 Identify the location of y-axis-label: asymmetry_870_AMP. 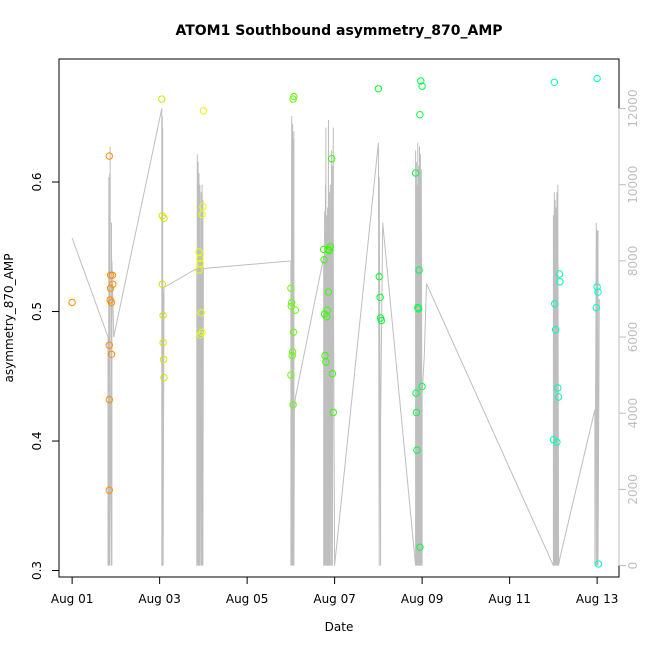
(9, 318).